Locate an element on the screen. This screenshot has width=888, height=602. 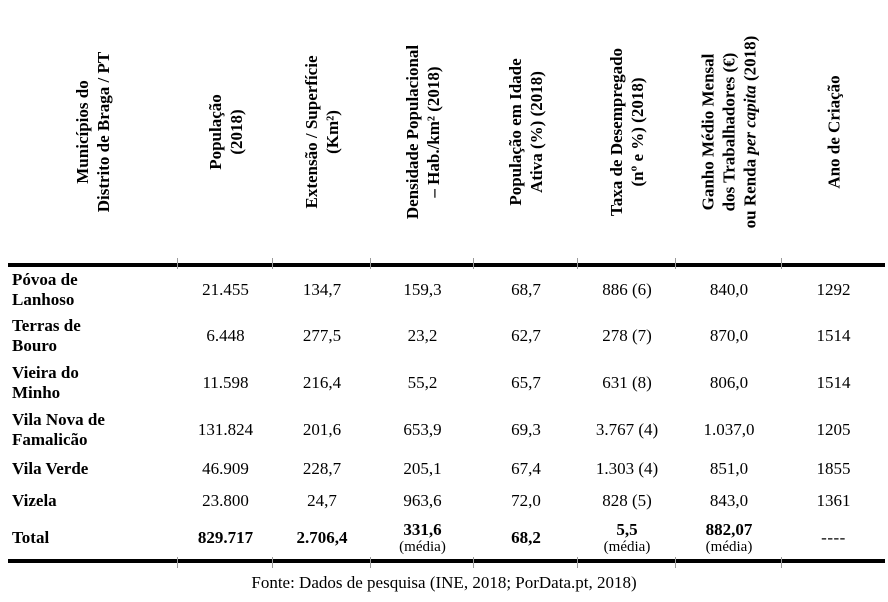
data-cell: 55,2 is located at coordinates (422, 382).